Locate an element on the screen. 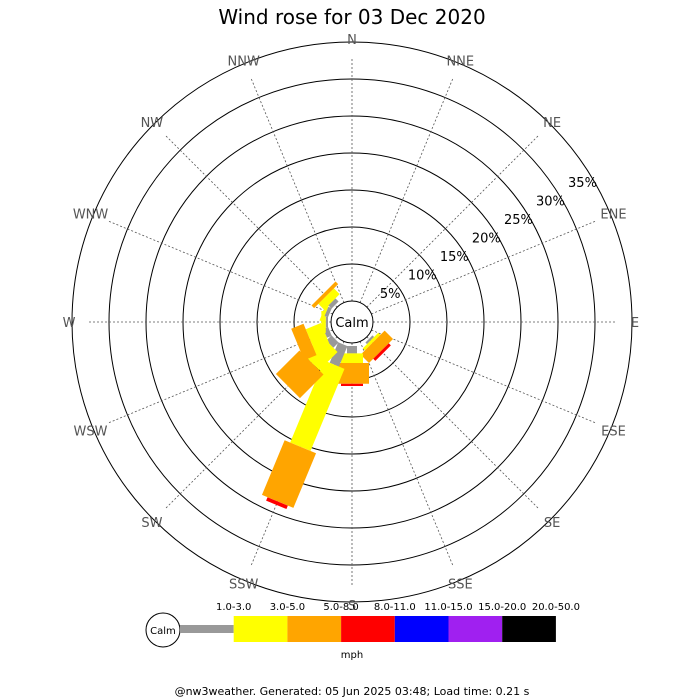 This screenshot has height=700, width=700. legend-unit: mph is located at coordinates (352, 655).